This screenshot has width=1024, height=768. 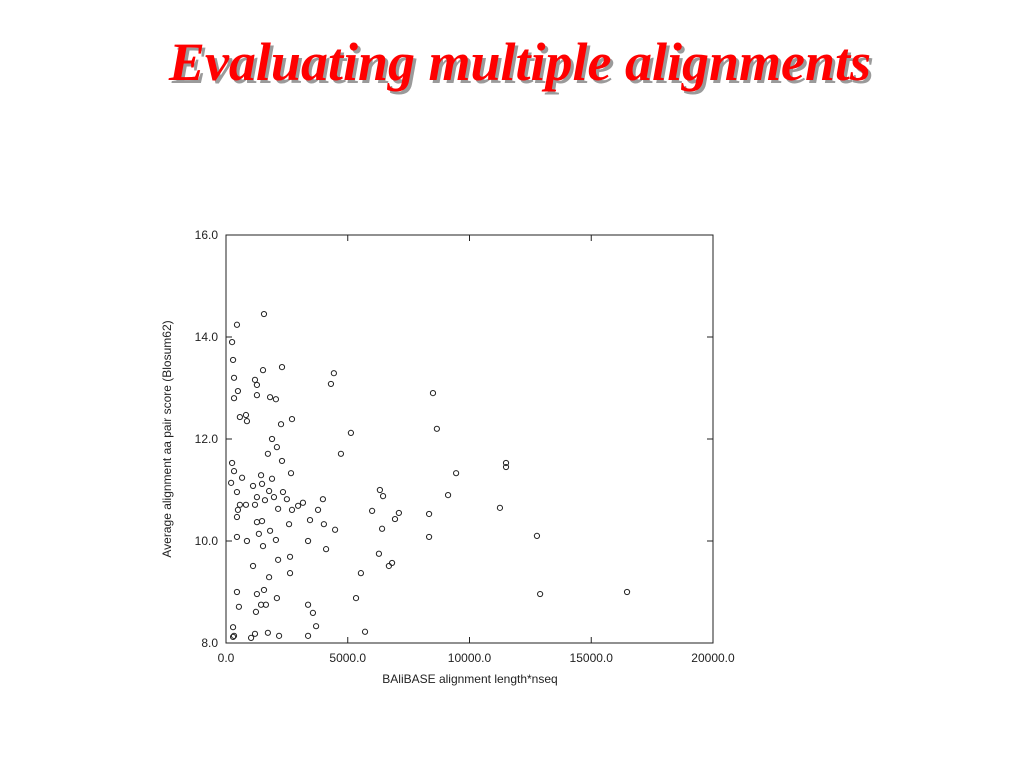 What do you see at coordinates (347, 658) in the screenshot?
I see `x-tick-label: 5000.0` at bounding box center [347, 658].